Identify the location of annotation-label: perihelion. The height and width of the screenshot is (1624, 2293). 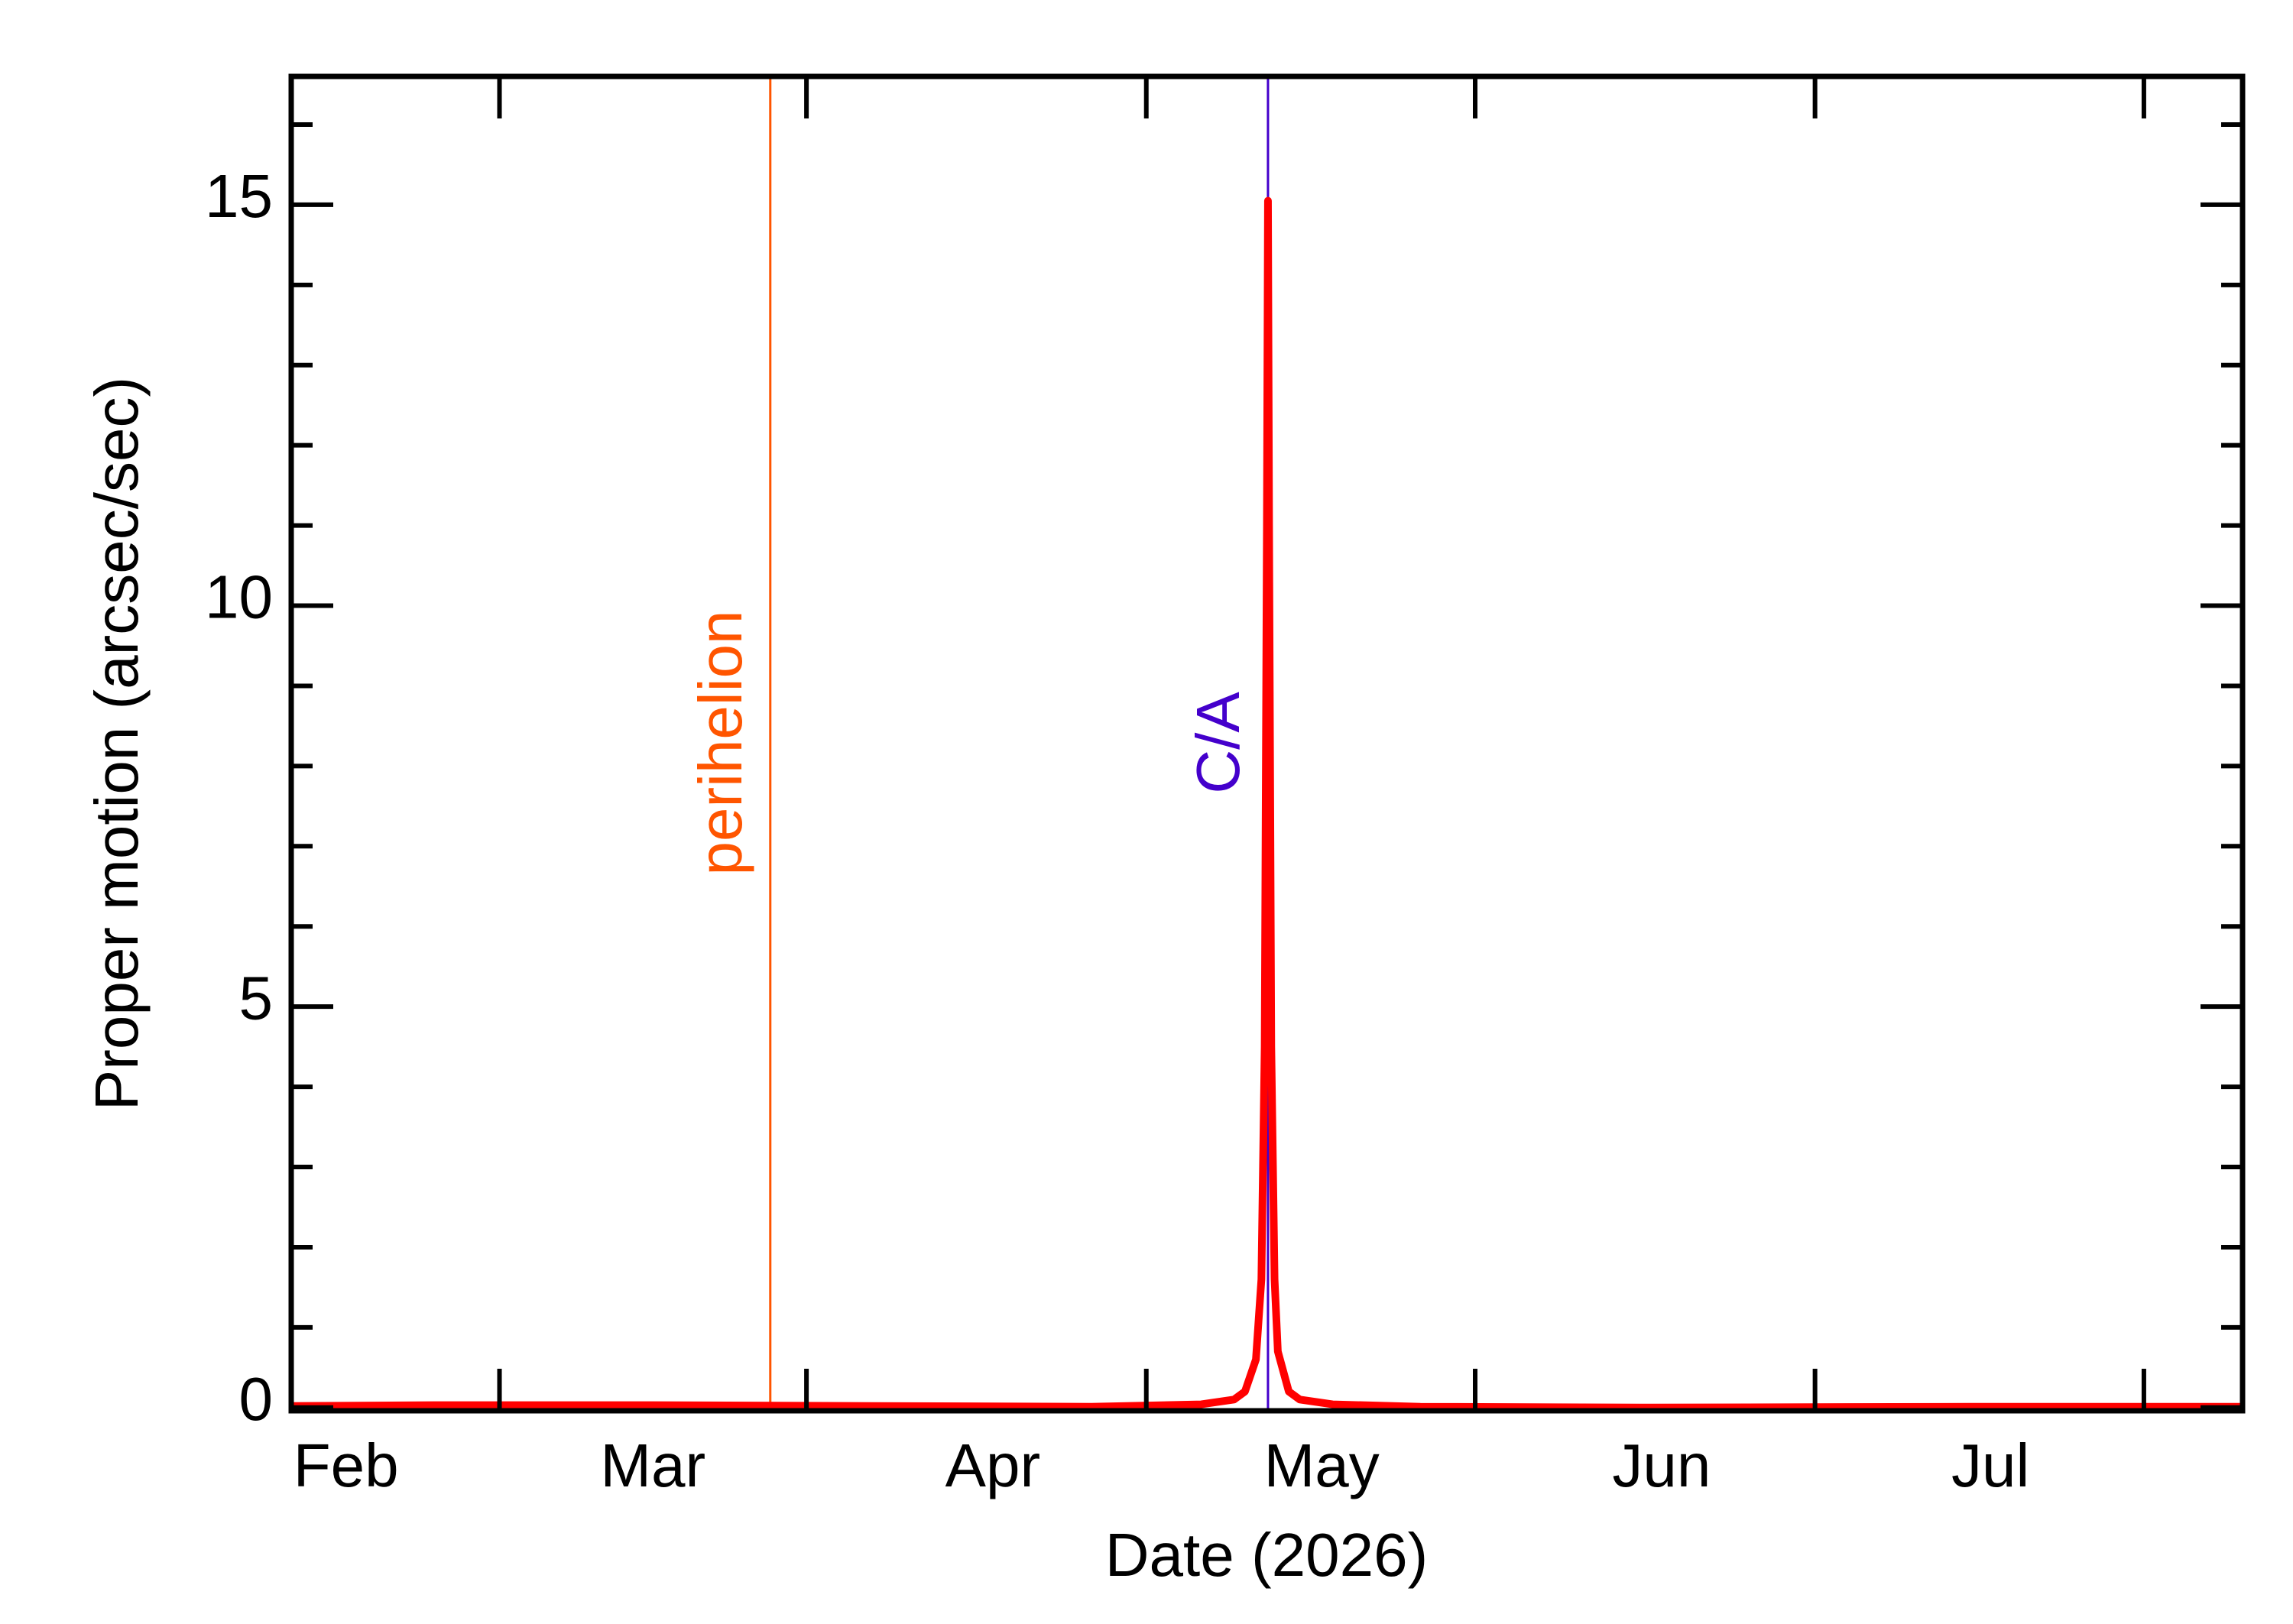
(720, 743).